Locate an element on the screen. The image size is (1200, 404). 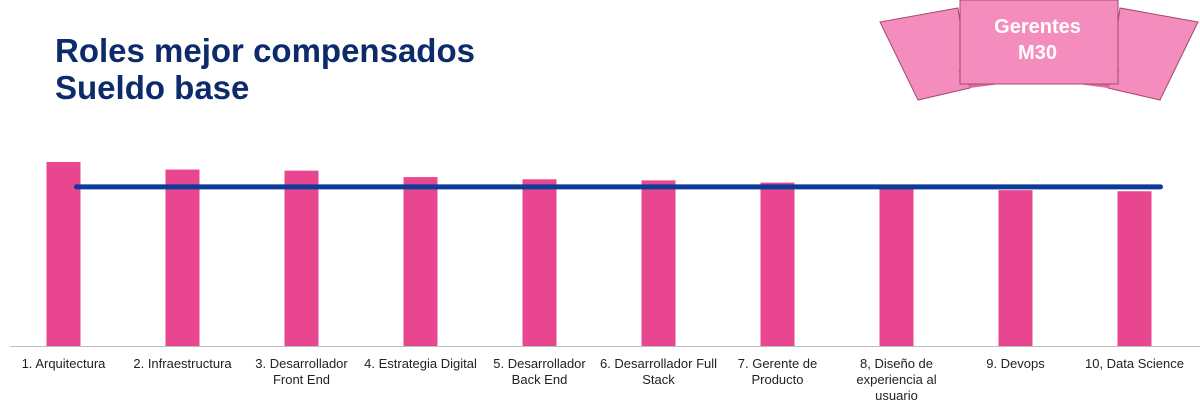
x-tick-label-4: 4. Estrategia Digital is located at coordinates (420, 363).